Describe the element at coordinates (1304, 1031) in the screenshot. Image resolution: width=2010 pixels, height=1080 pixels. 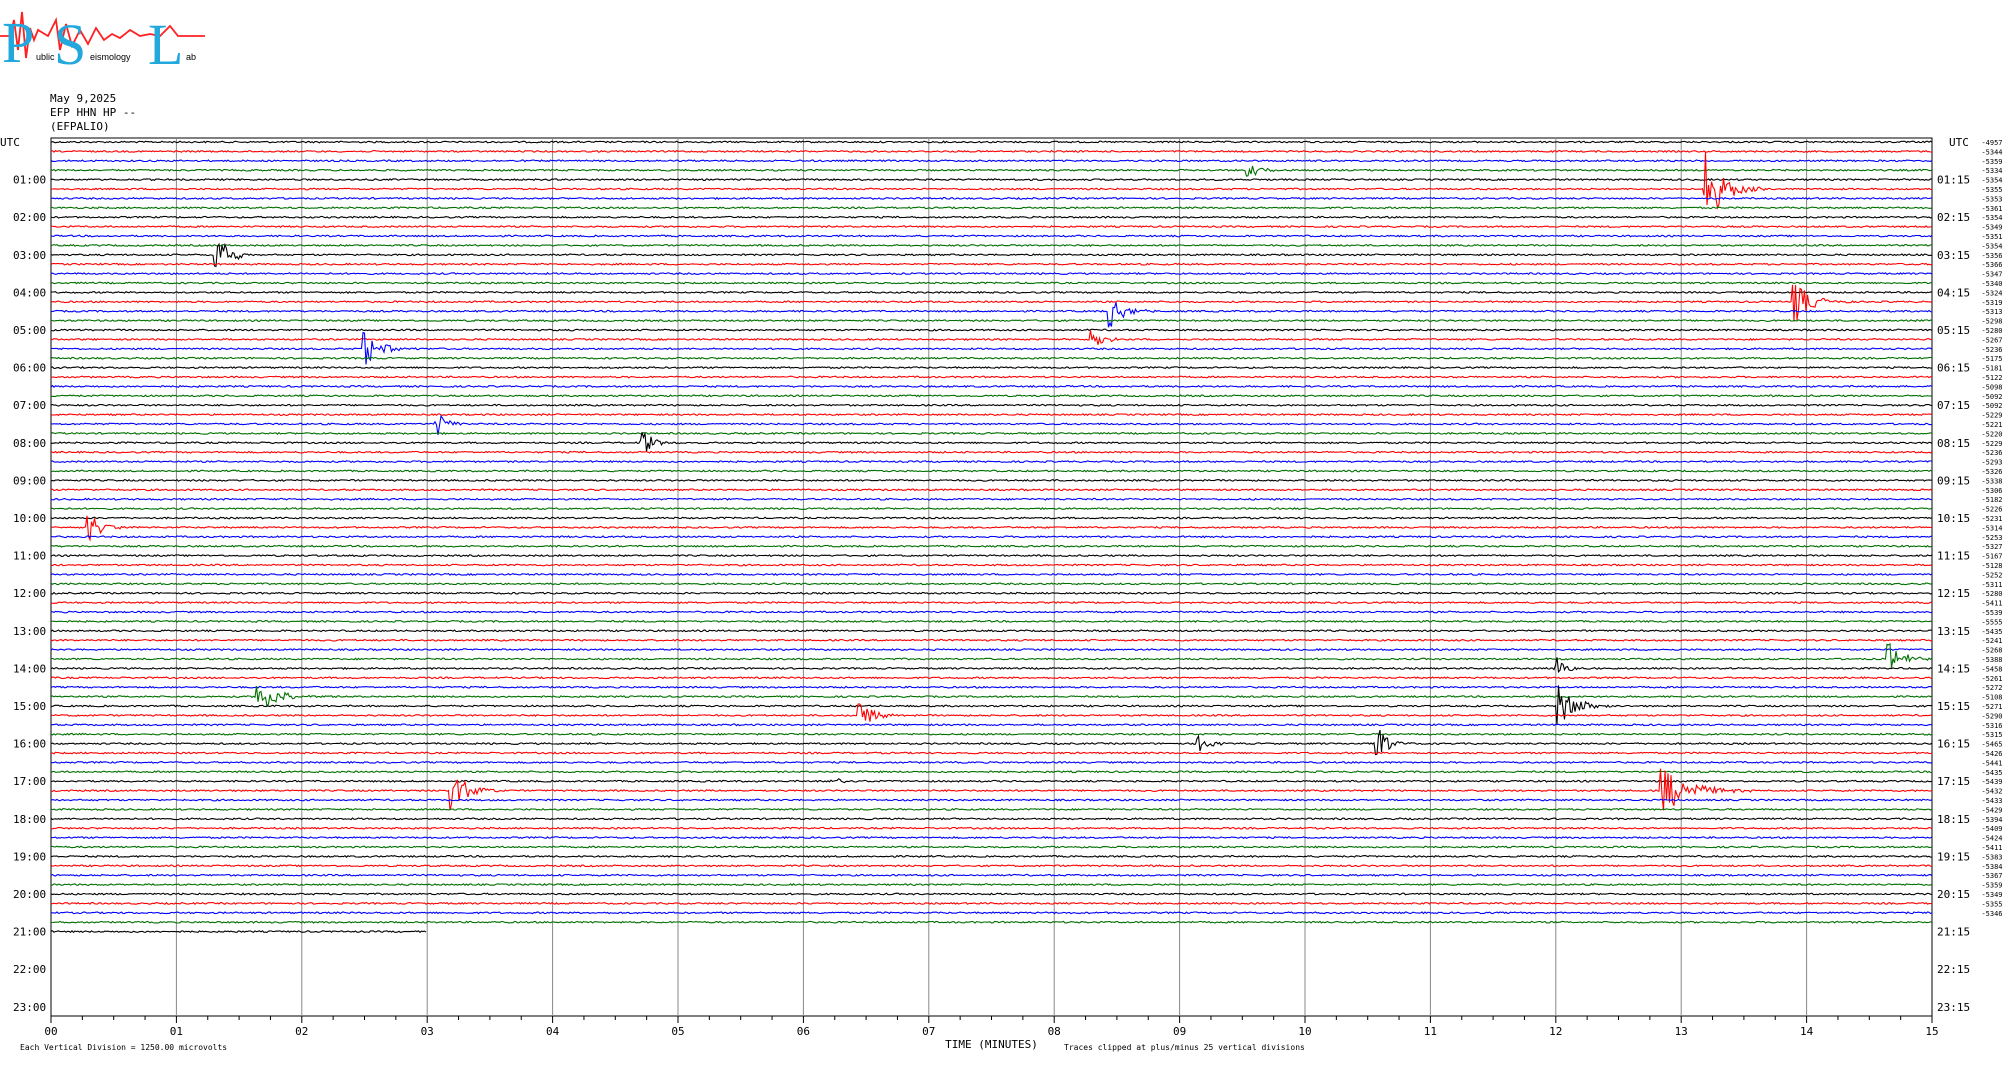
I see `x-tick-label: 10` at that location.